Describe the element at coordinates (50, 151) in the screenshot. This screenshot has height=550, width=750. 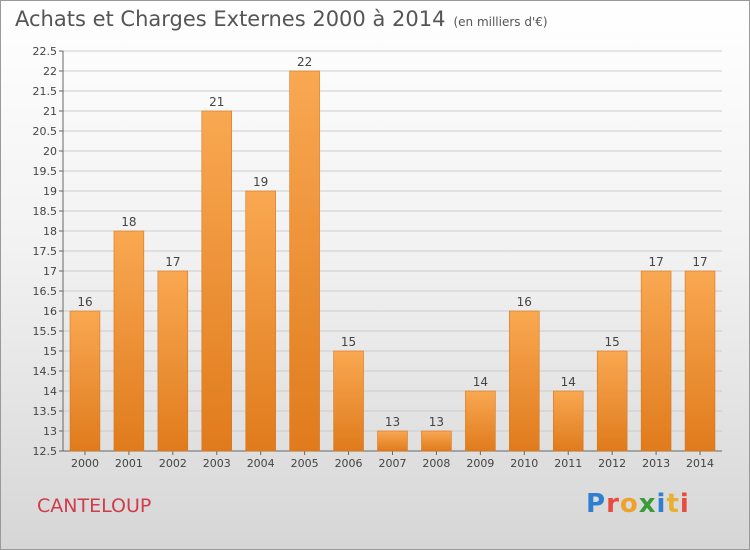
I see `y-tick-label: 20` at that location.